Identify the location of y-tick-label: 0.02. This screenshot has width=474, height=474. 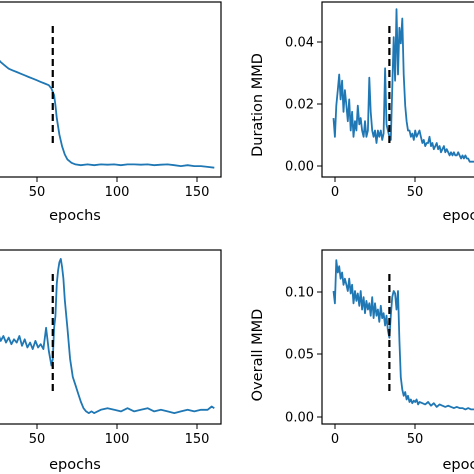
(299, 105).